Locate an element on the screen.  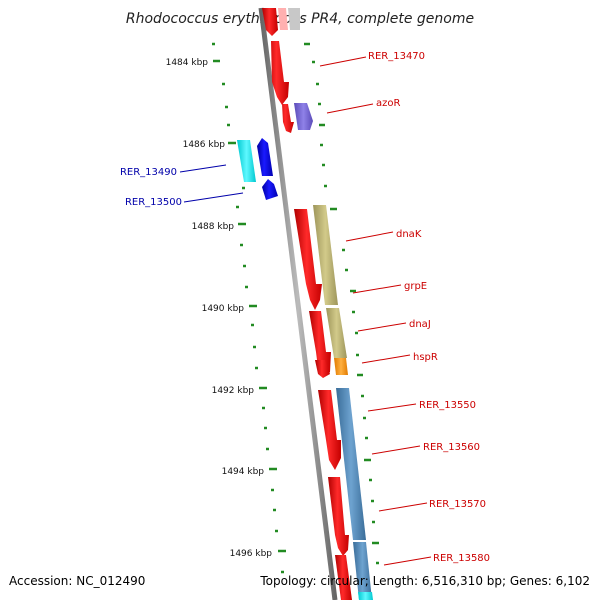
gene-azor is located at coordinates (303, 116).